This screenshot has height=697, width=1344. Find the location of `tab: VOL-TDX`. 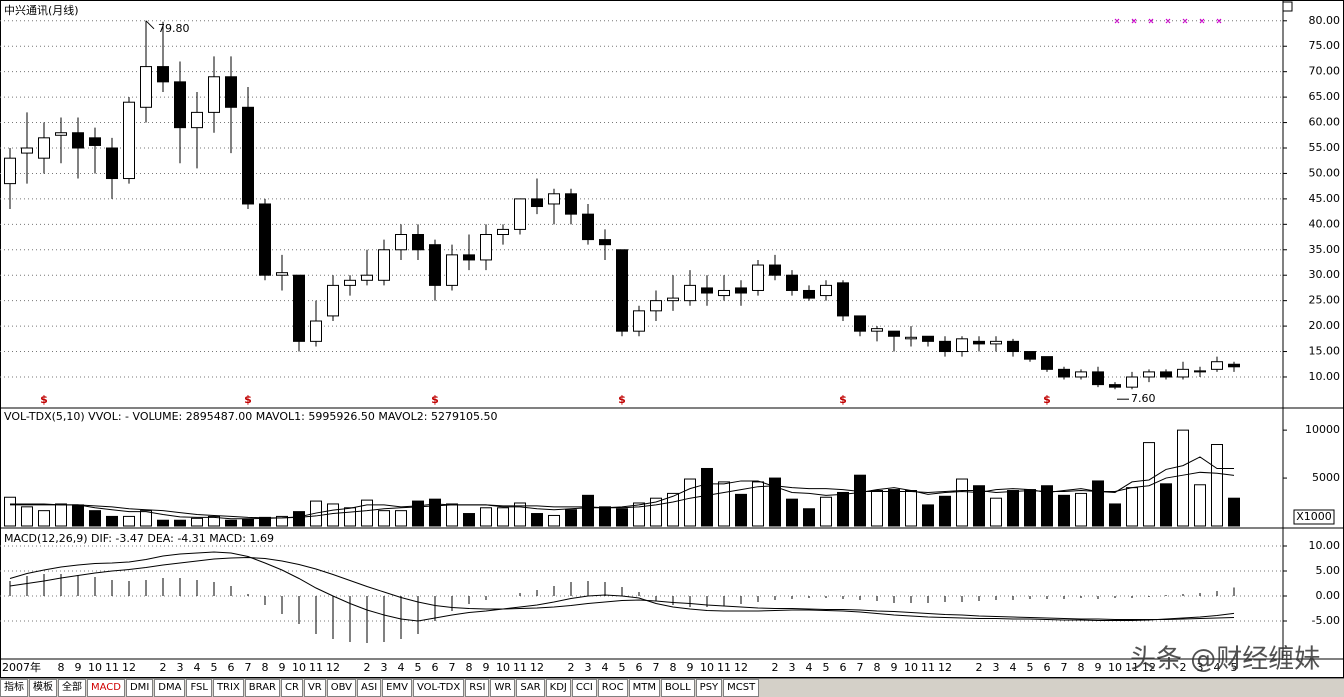

tab: VOL-TDX is located at coordinates (438, 688).